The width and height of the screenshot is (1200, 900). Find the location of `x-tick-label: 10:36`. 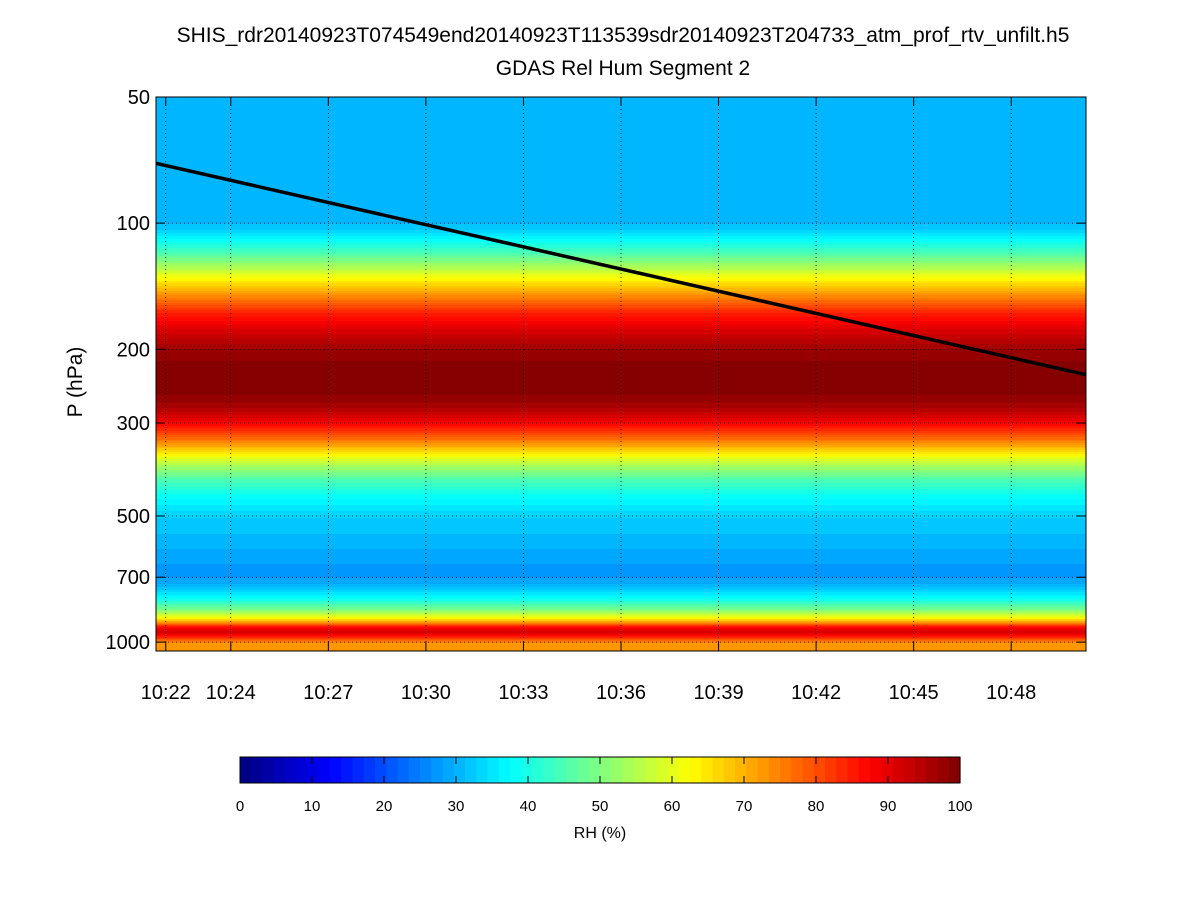

x-tick-label: 10:36 is located at coordinates (621, 693).